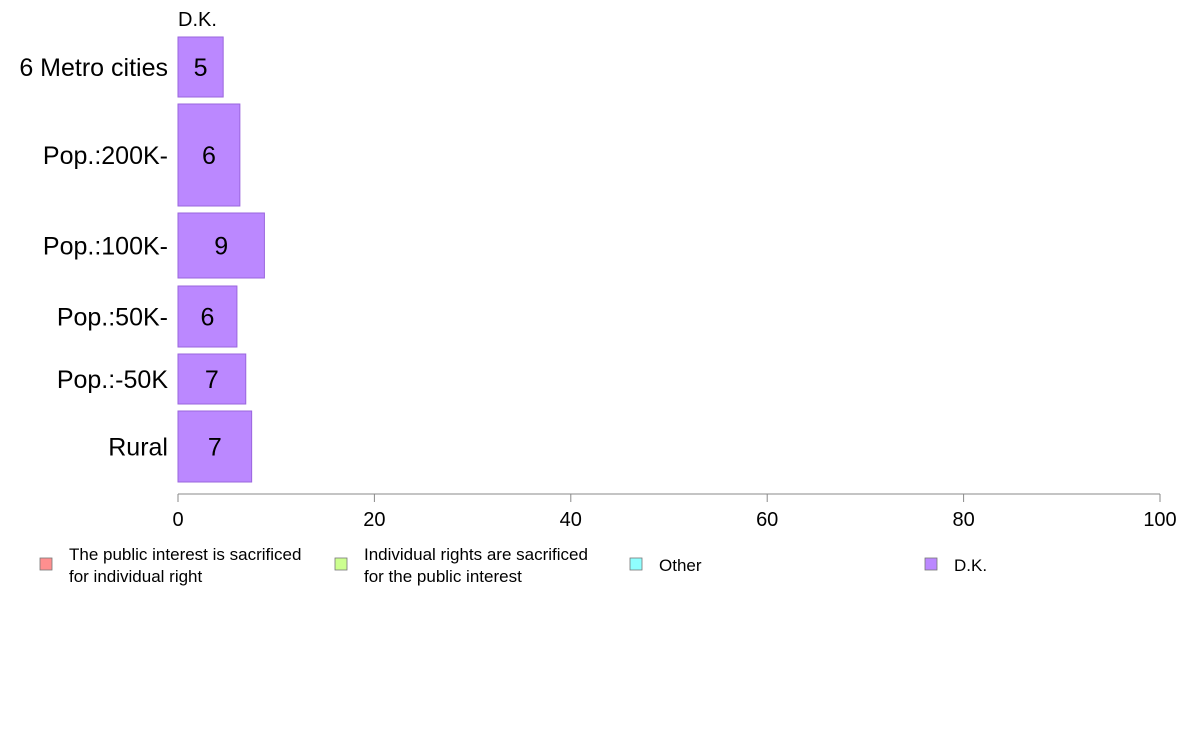 The height and width of the screenshot is (736, 1188). What do you see at coordinates (105, 247) in the screenshot?
I see `category-label: Pop.:100K-` at bounding box center [105, 247].